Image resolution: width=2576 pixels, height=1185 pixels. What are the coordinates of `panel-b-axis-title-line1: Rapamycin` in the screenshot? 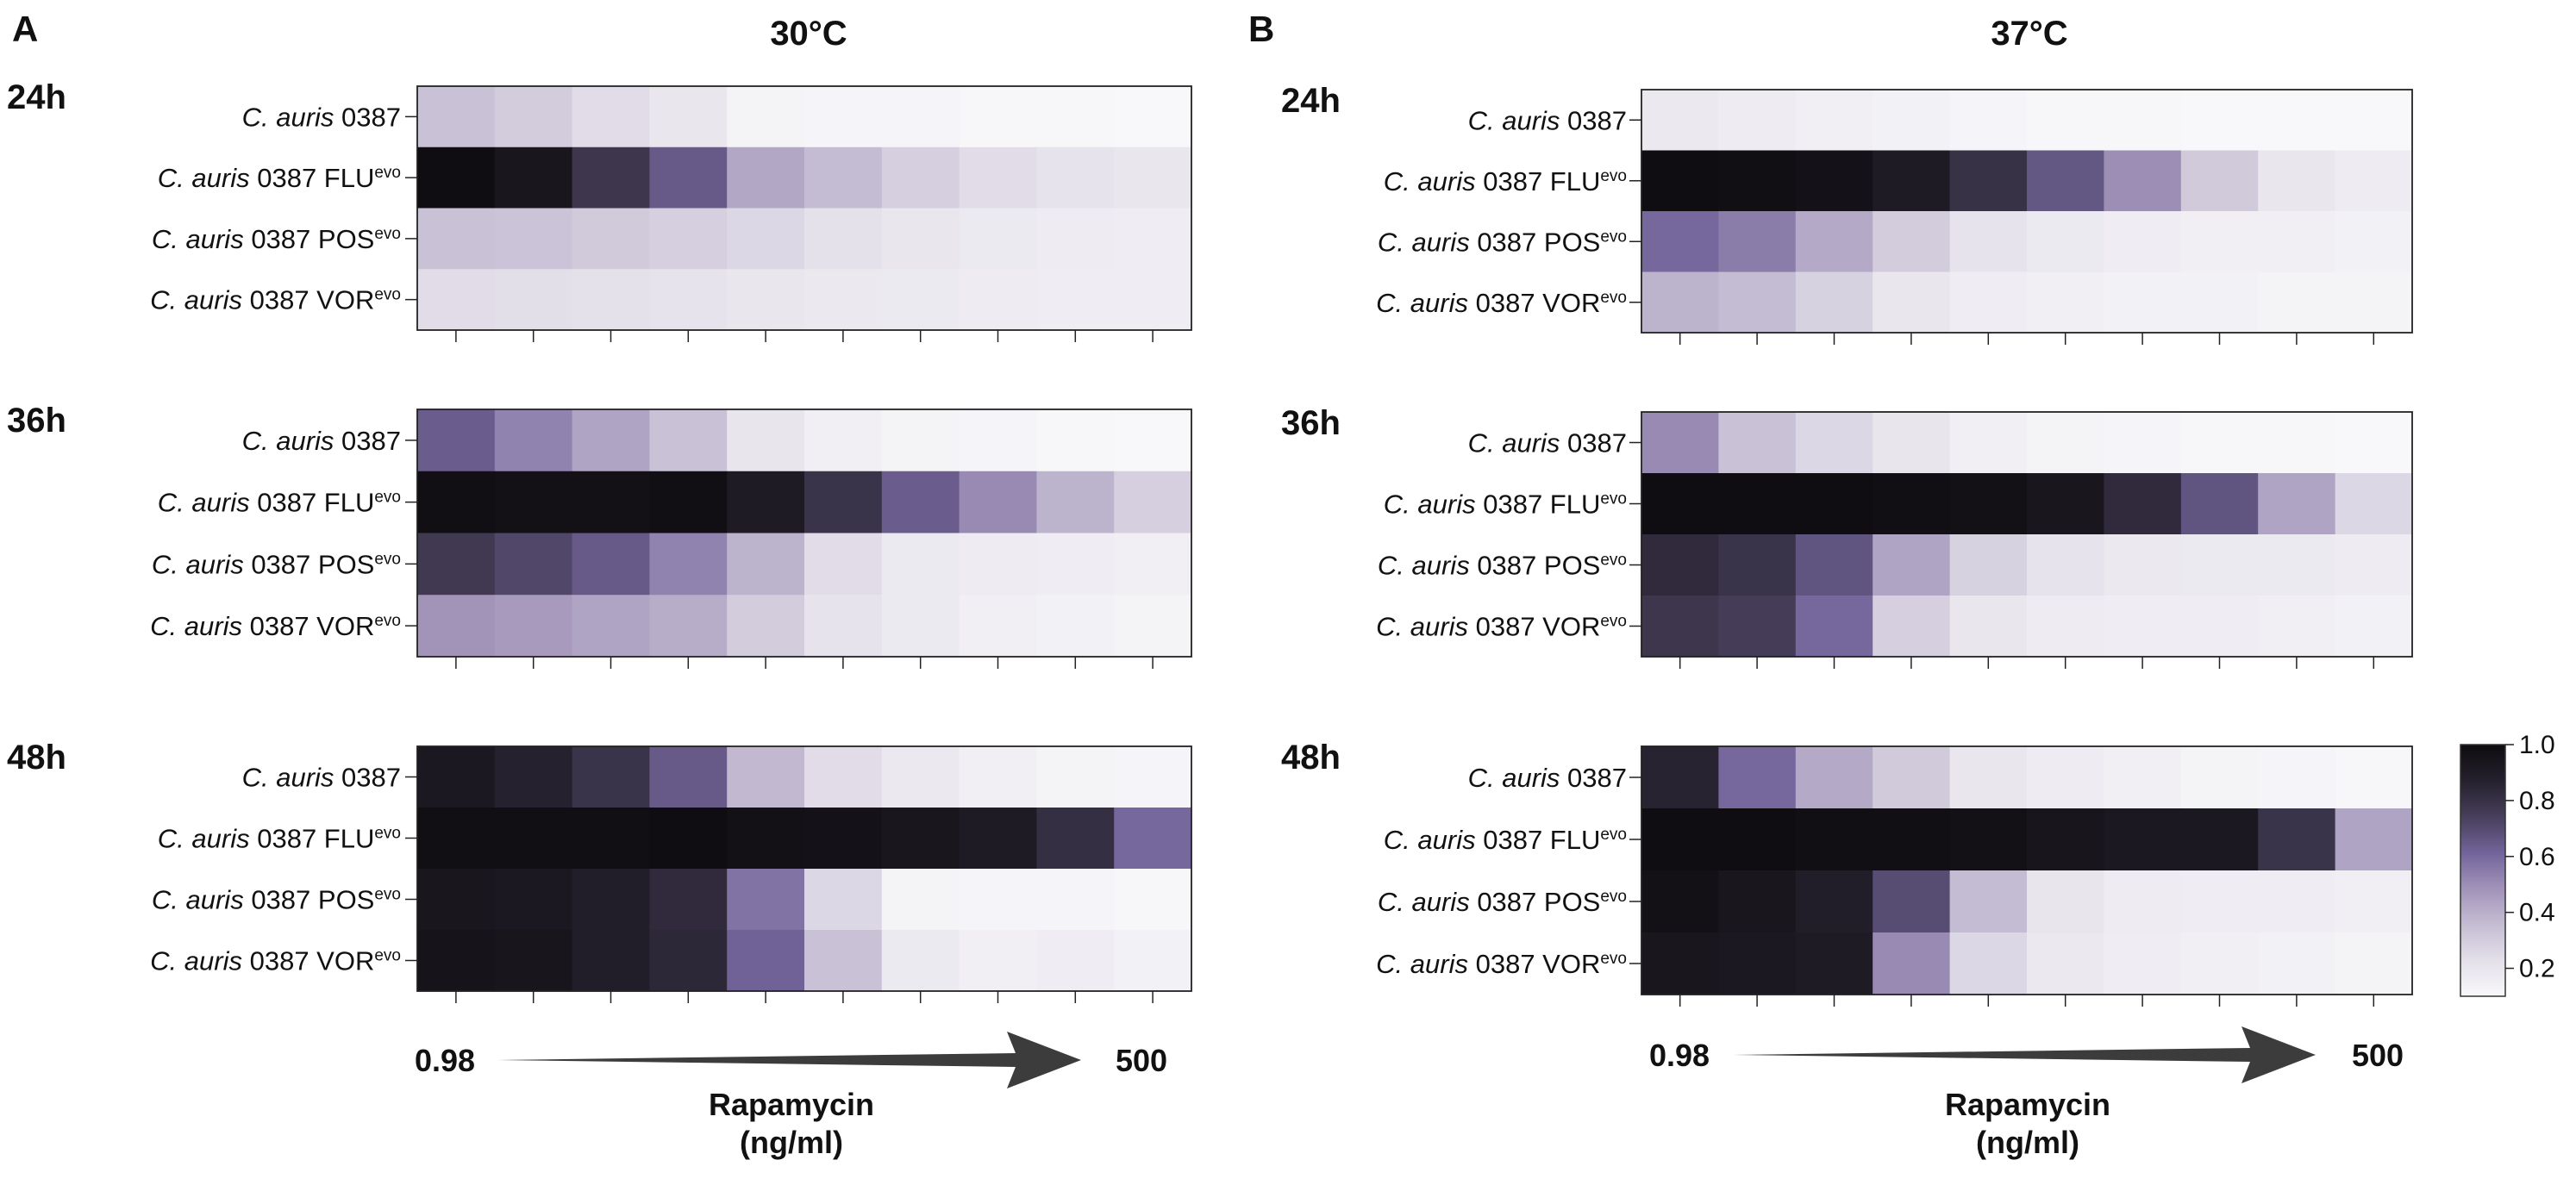 It's located at (2028, 1104).